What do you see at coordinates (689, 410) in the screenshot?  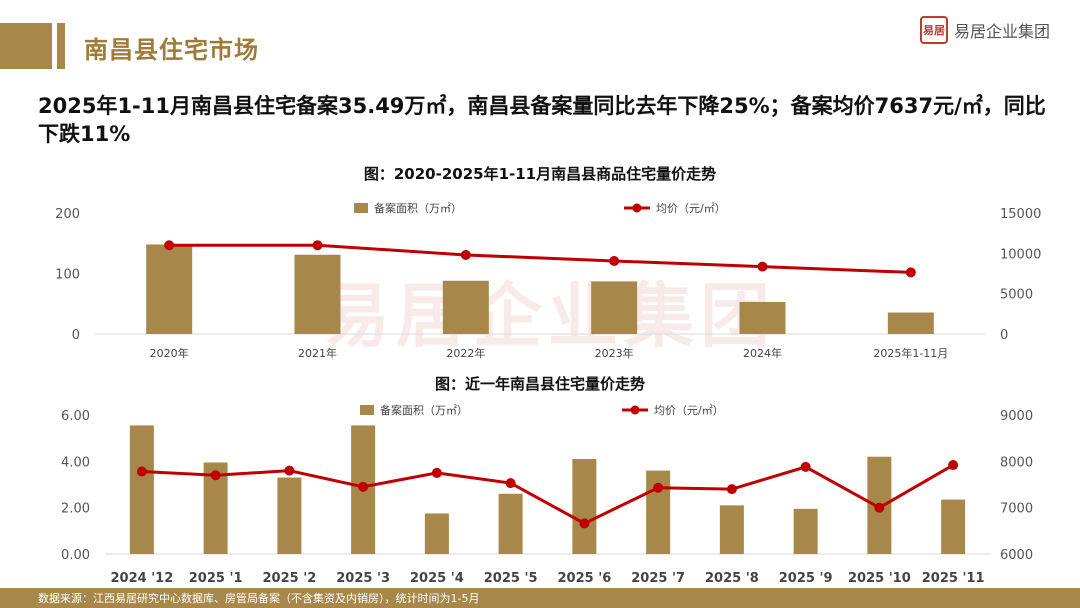 I see `chart2-legend-line-label: 均价（元/㎡）` at bounding box center [689, 410].